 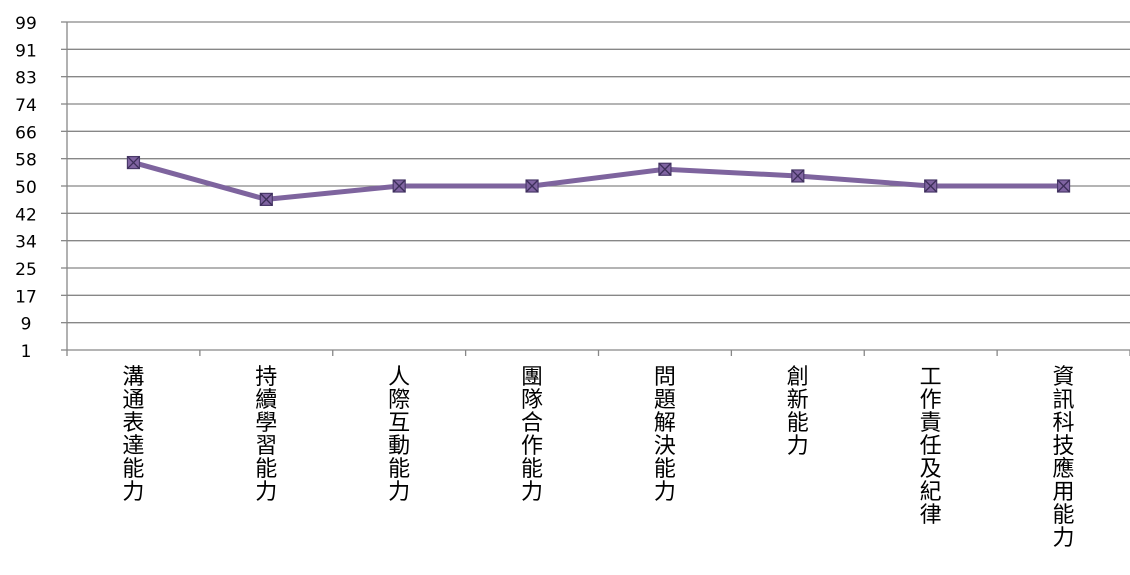 I want to click on y-tick-label: 42, so click(x=26, y=215).